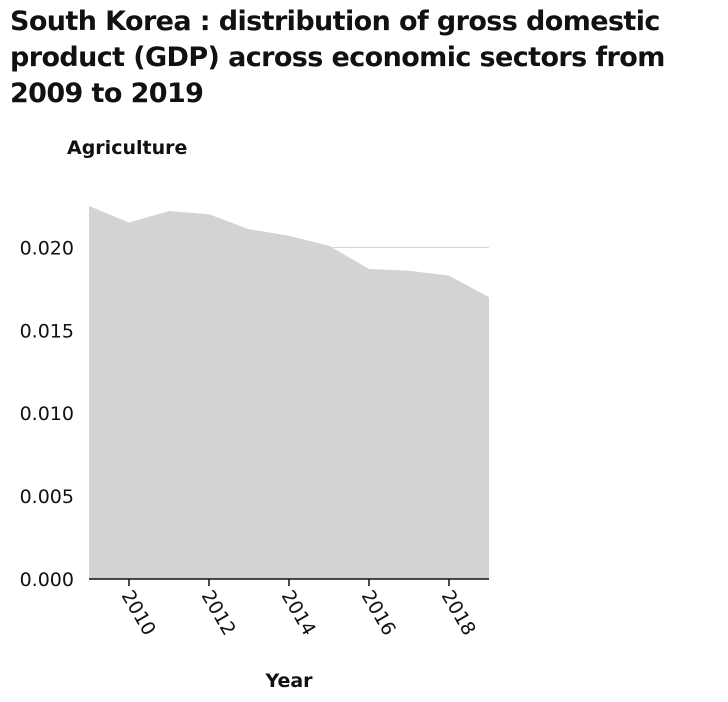 This screenshot has height=702, width=728. Describe the element at coordinates (47, 414) in the screenshot. I see `y-tick-label: 0.010` at that location.